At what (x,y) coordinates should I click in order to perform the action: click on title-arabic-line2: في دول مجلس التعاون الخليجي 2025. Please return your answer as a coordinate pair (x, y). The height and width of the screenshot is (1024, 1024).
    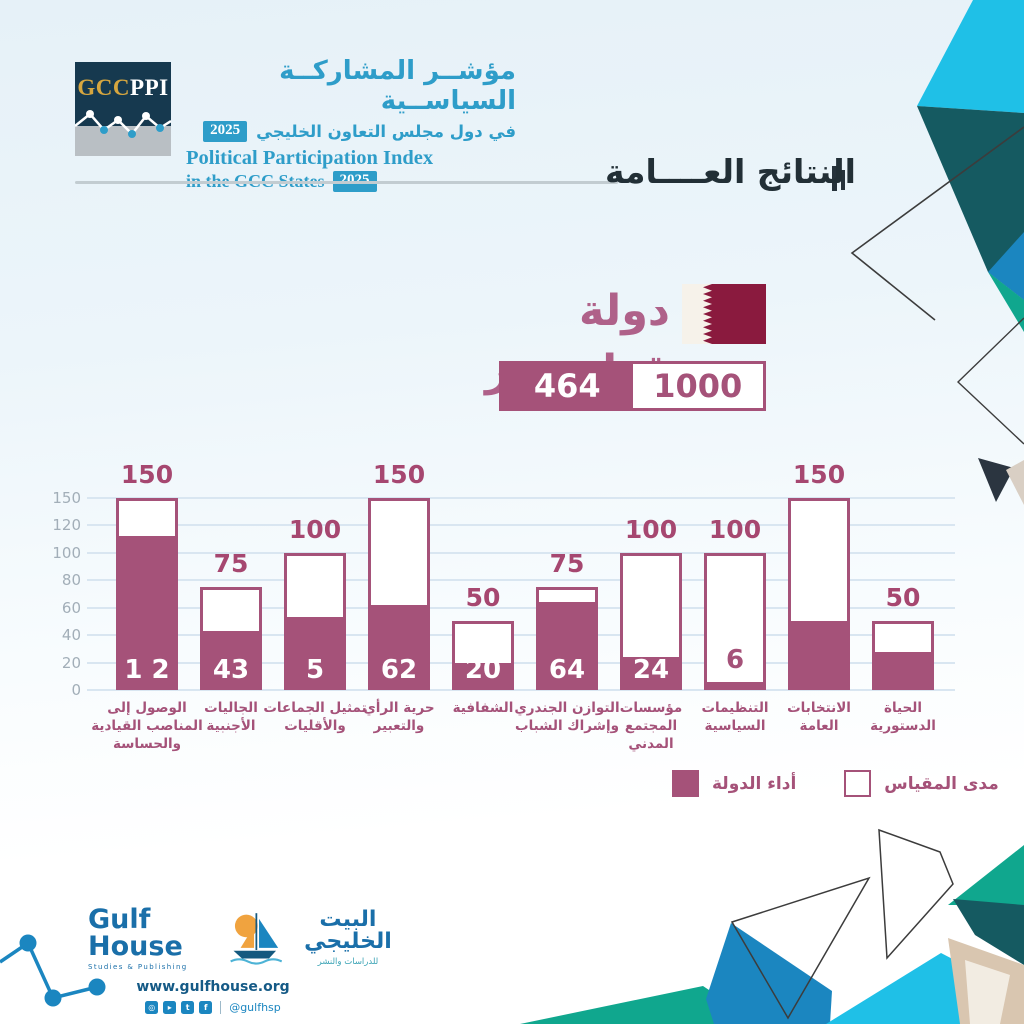
    Looking at the image, I should click on (351, 131).